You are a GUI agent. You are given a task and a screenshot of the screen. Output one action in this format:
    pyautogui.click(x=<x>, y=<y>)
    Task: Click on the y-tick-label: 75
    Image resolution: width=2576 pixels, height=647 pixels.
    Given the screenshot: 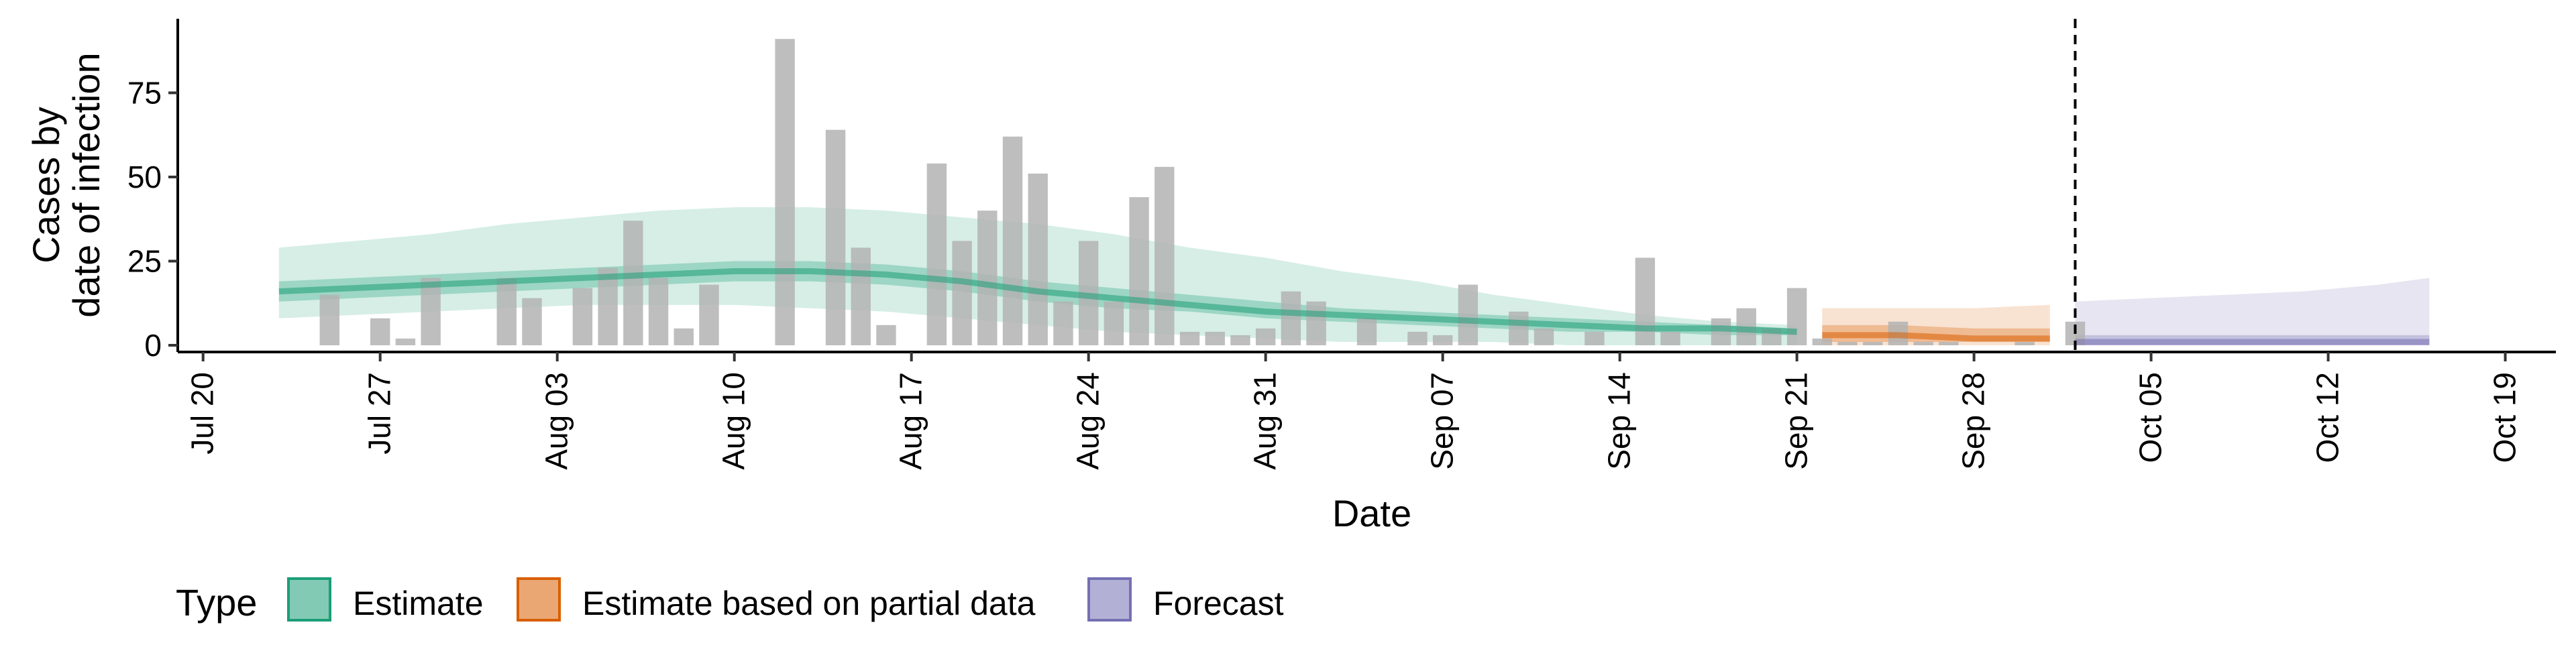 What is the action you would take?
    pyautogui.click(x=144, y=93)
    